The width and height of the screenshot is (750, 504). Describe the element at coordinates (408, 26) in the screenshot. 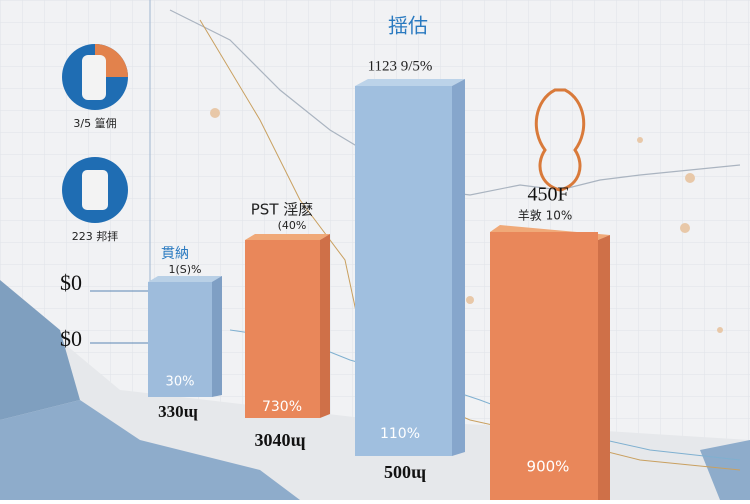

I see `bar-top-label: 揺估` at that location.